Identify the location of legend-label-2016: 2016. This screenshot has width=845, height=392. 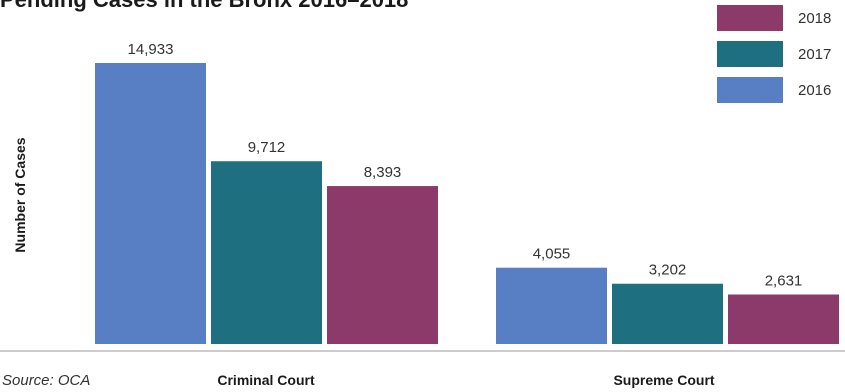
(814, 90).